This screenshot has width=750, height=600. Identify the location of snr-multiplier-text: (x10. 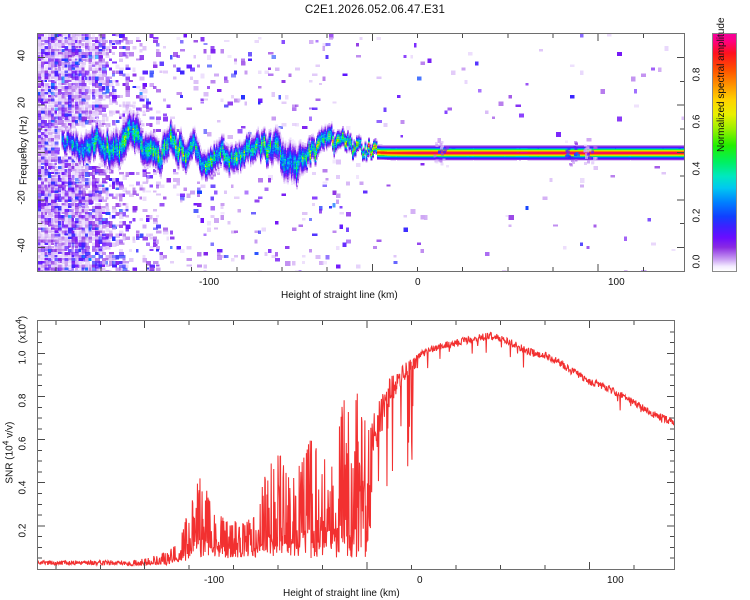
(23, 333).